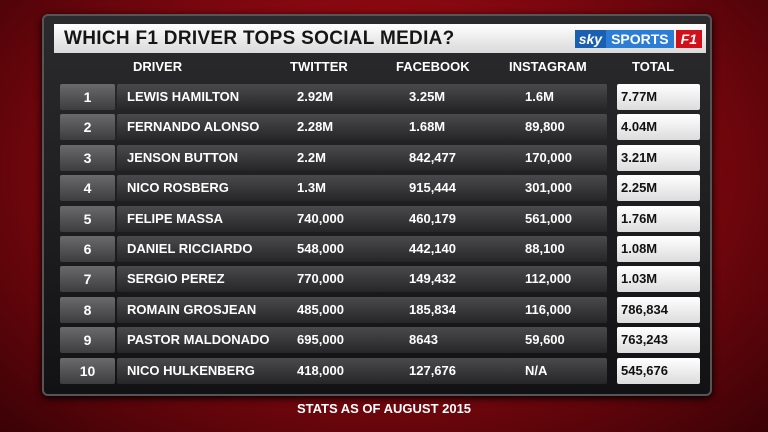 The height and width of the screenshot is (432, 768). Describe the element at coordinates (658, 249) in the screenshot. I see `total: 1.08M` at that location.